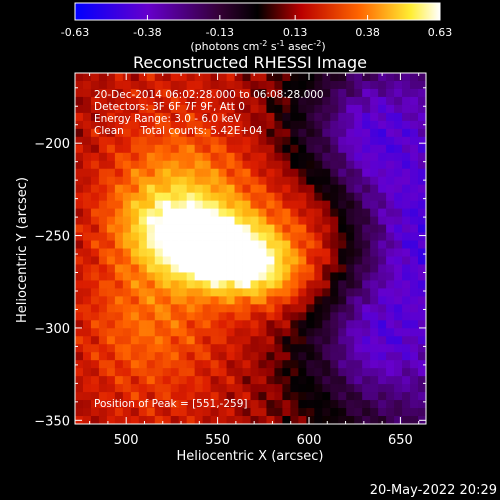 Image resolution: width=500 pixels, height=500 pixels. I want to click on y-tick-label: −250, so click(52, 237).